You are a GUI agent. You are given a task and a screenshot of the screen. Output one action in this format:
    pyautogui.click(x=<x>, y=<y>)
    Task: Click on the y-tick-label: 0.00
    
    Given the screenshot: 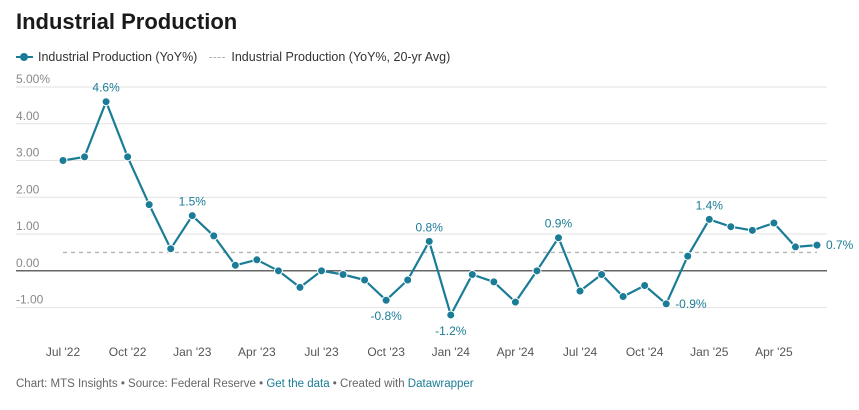 What is the action you would take?
    pyautogui.click(x=28, y=263)
    